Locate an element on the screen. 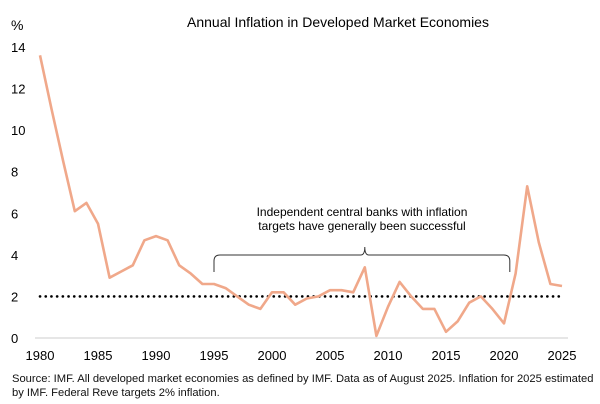  y-tick-label: 4 is located at coordinates (14, 255).